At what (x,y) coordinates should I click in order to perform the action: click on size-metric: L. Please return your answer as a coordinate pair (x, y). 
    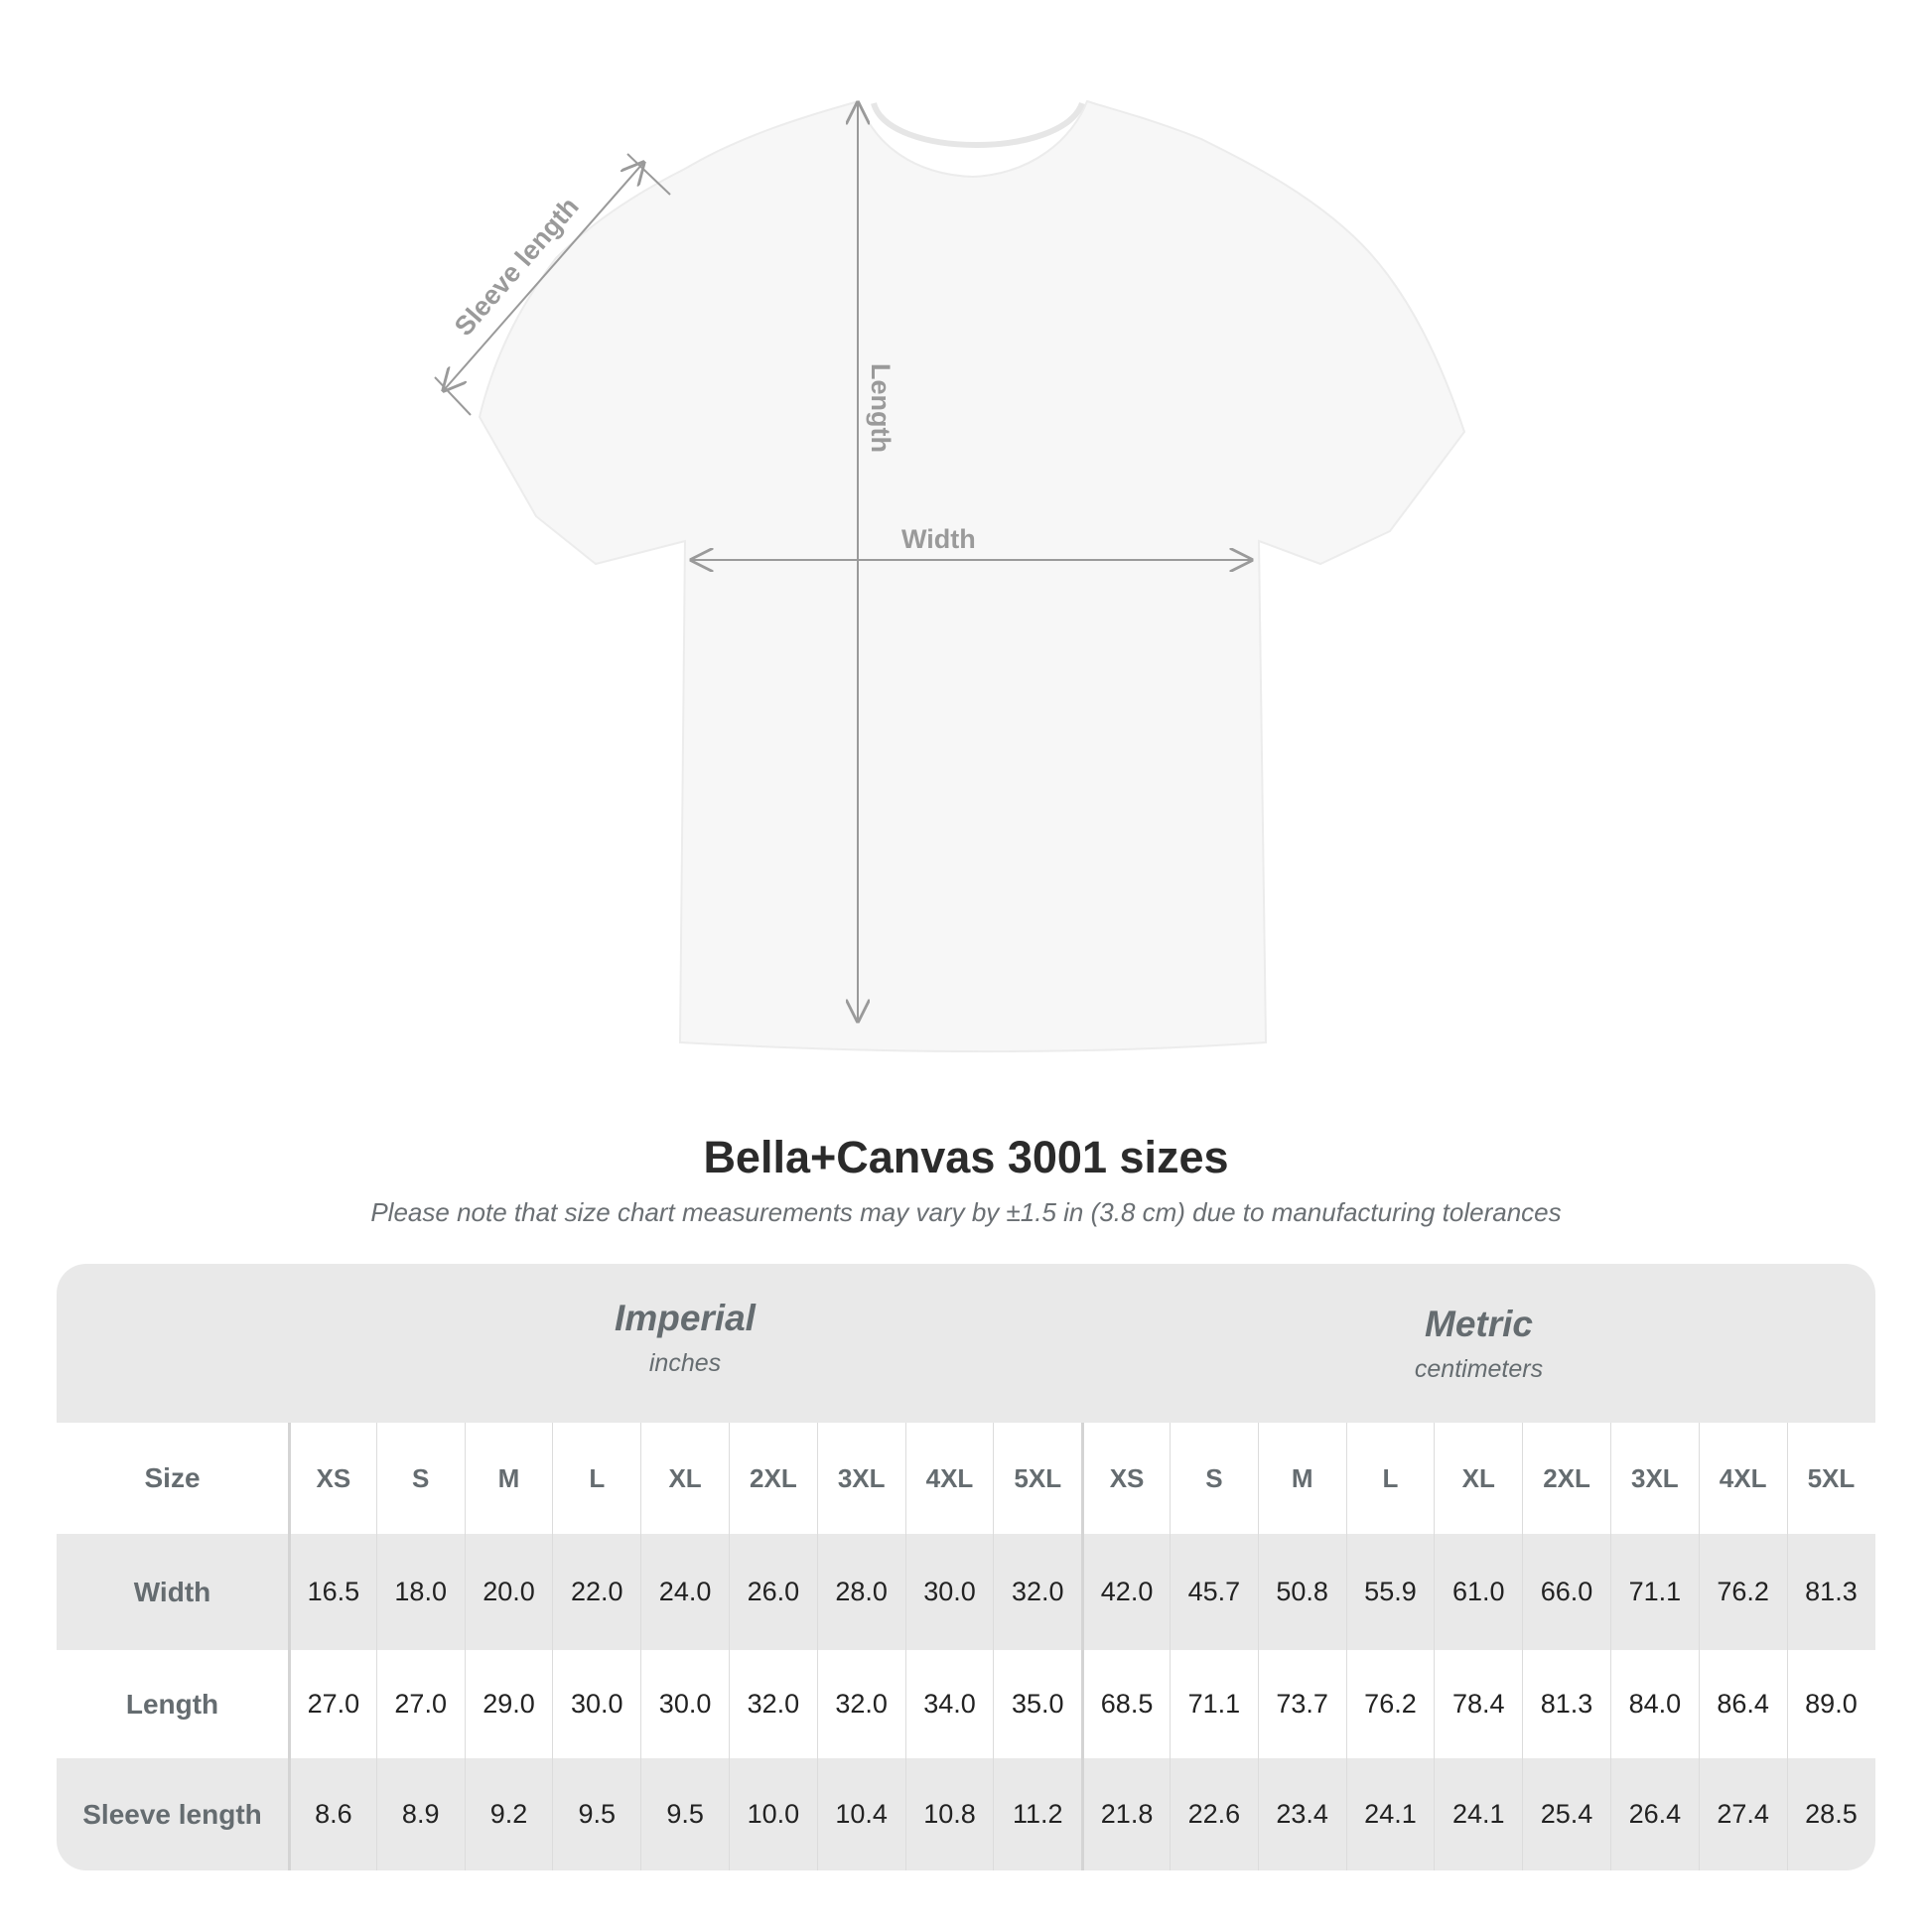
    Looking at the image, I should click on (1390, 1478).